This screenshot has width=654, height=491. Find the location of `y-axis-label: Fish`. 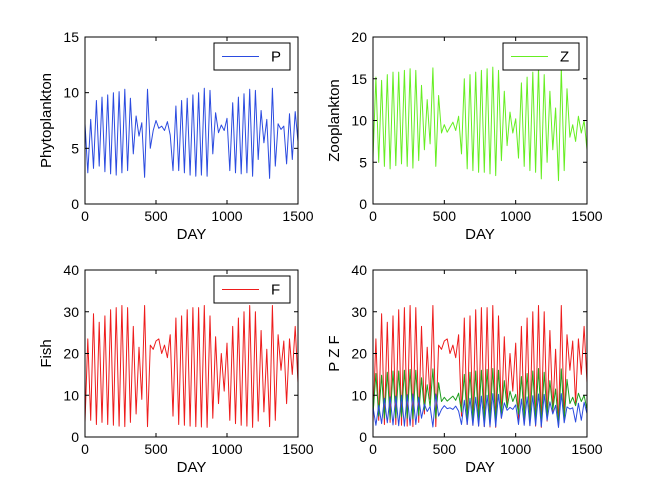

y-axis-label: Fish is located at coordinates (46, 353).